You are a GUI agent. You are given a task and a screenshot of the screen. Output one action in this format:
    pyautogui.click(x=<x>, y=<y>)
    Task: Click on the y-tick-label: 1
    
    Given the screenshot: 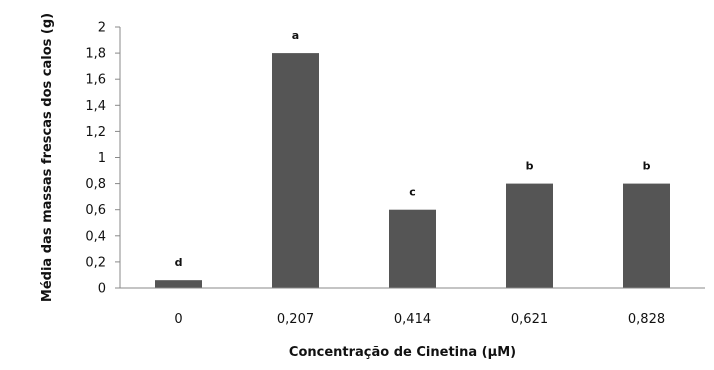 What is the action you would take?
    pyautogui.click(x=102, y=158)
    